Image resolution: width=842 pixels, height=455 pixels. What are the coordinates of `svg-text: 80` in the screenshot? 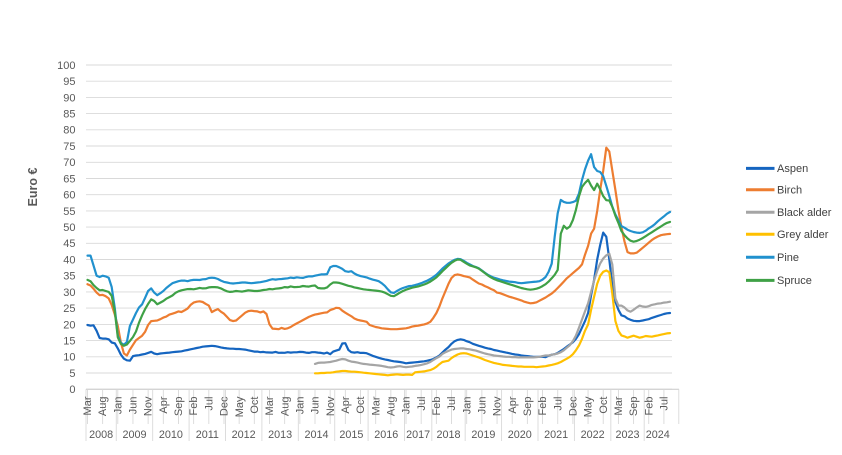 It's located at (69, 131).